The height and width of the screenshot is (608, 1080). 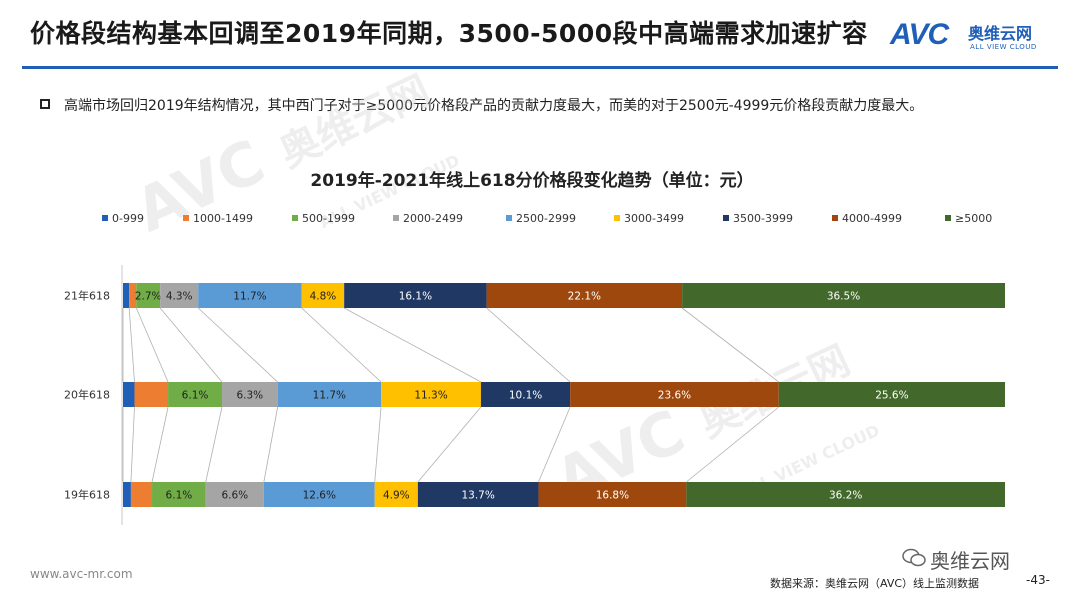 I want to click on header-divider, so click(x=540, y=67).